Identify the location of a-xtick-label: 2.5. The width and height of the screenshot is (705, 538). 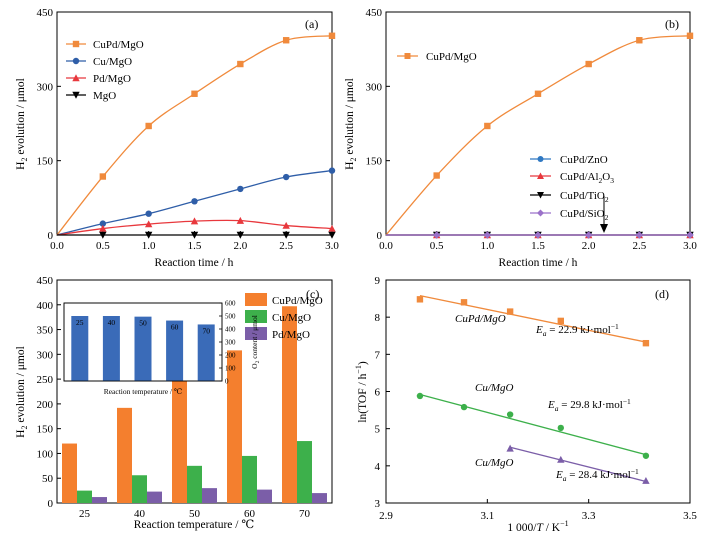
(286, 246).